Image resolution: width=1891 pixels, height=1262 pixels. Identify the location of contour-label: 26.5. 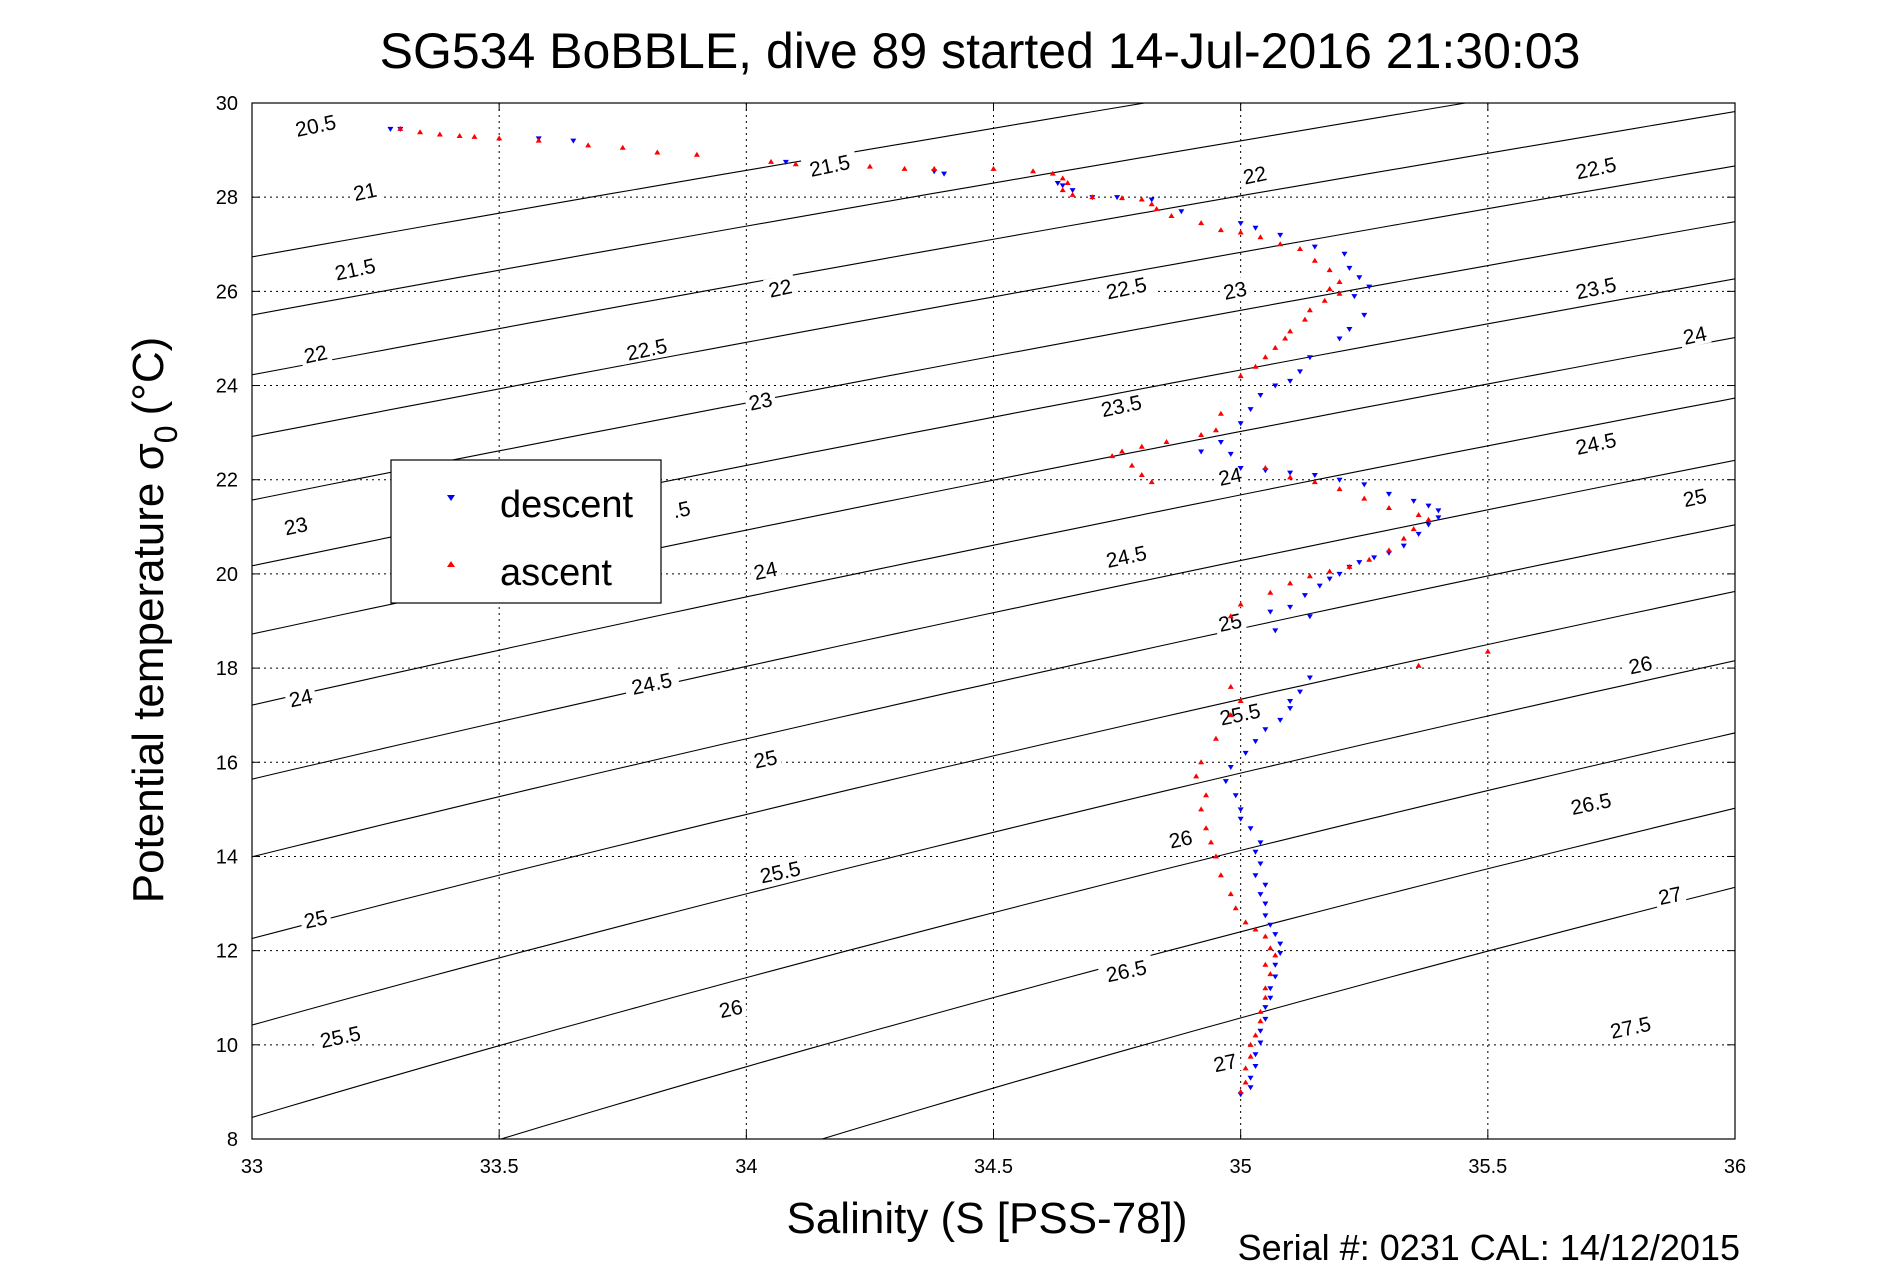
(1126, 970).